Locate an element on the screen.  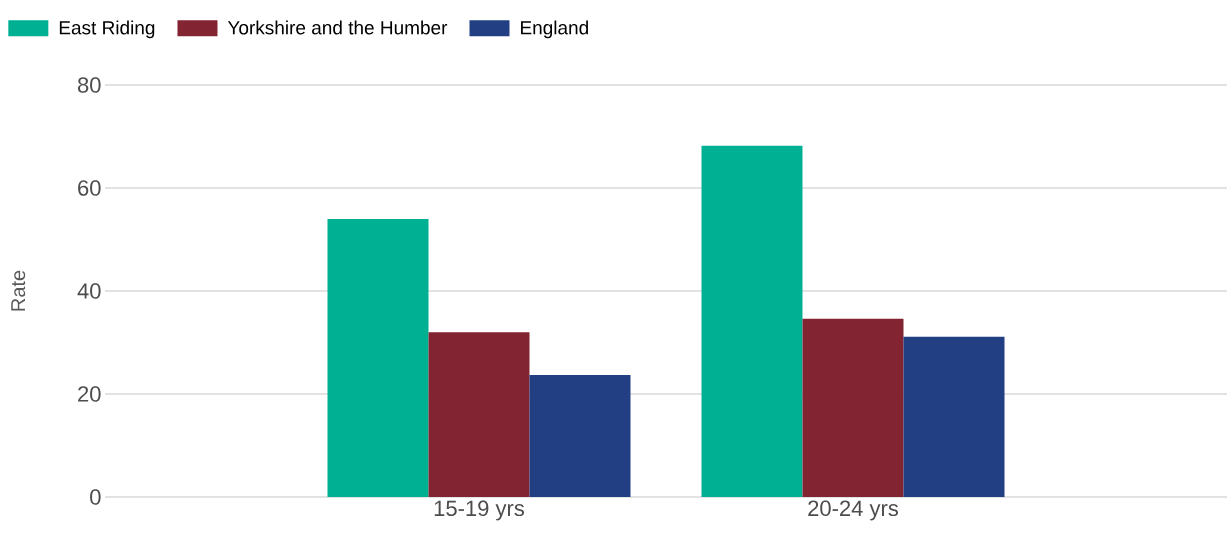
y-axis-title: Rate is located at coordinates (18, 290).